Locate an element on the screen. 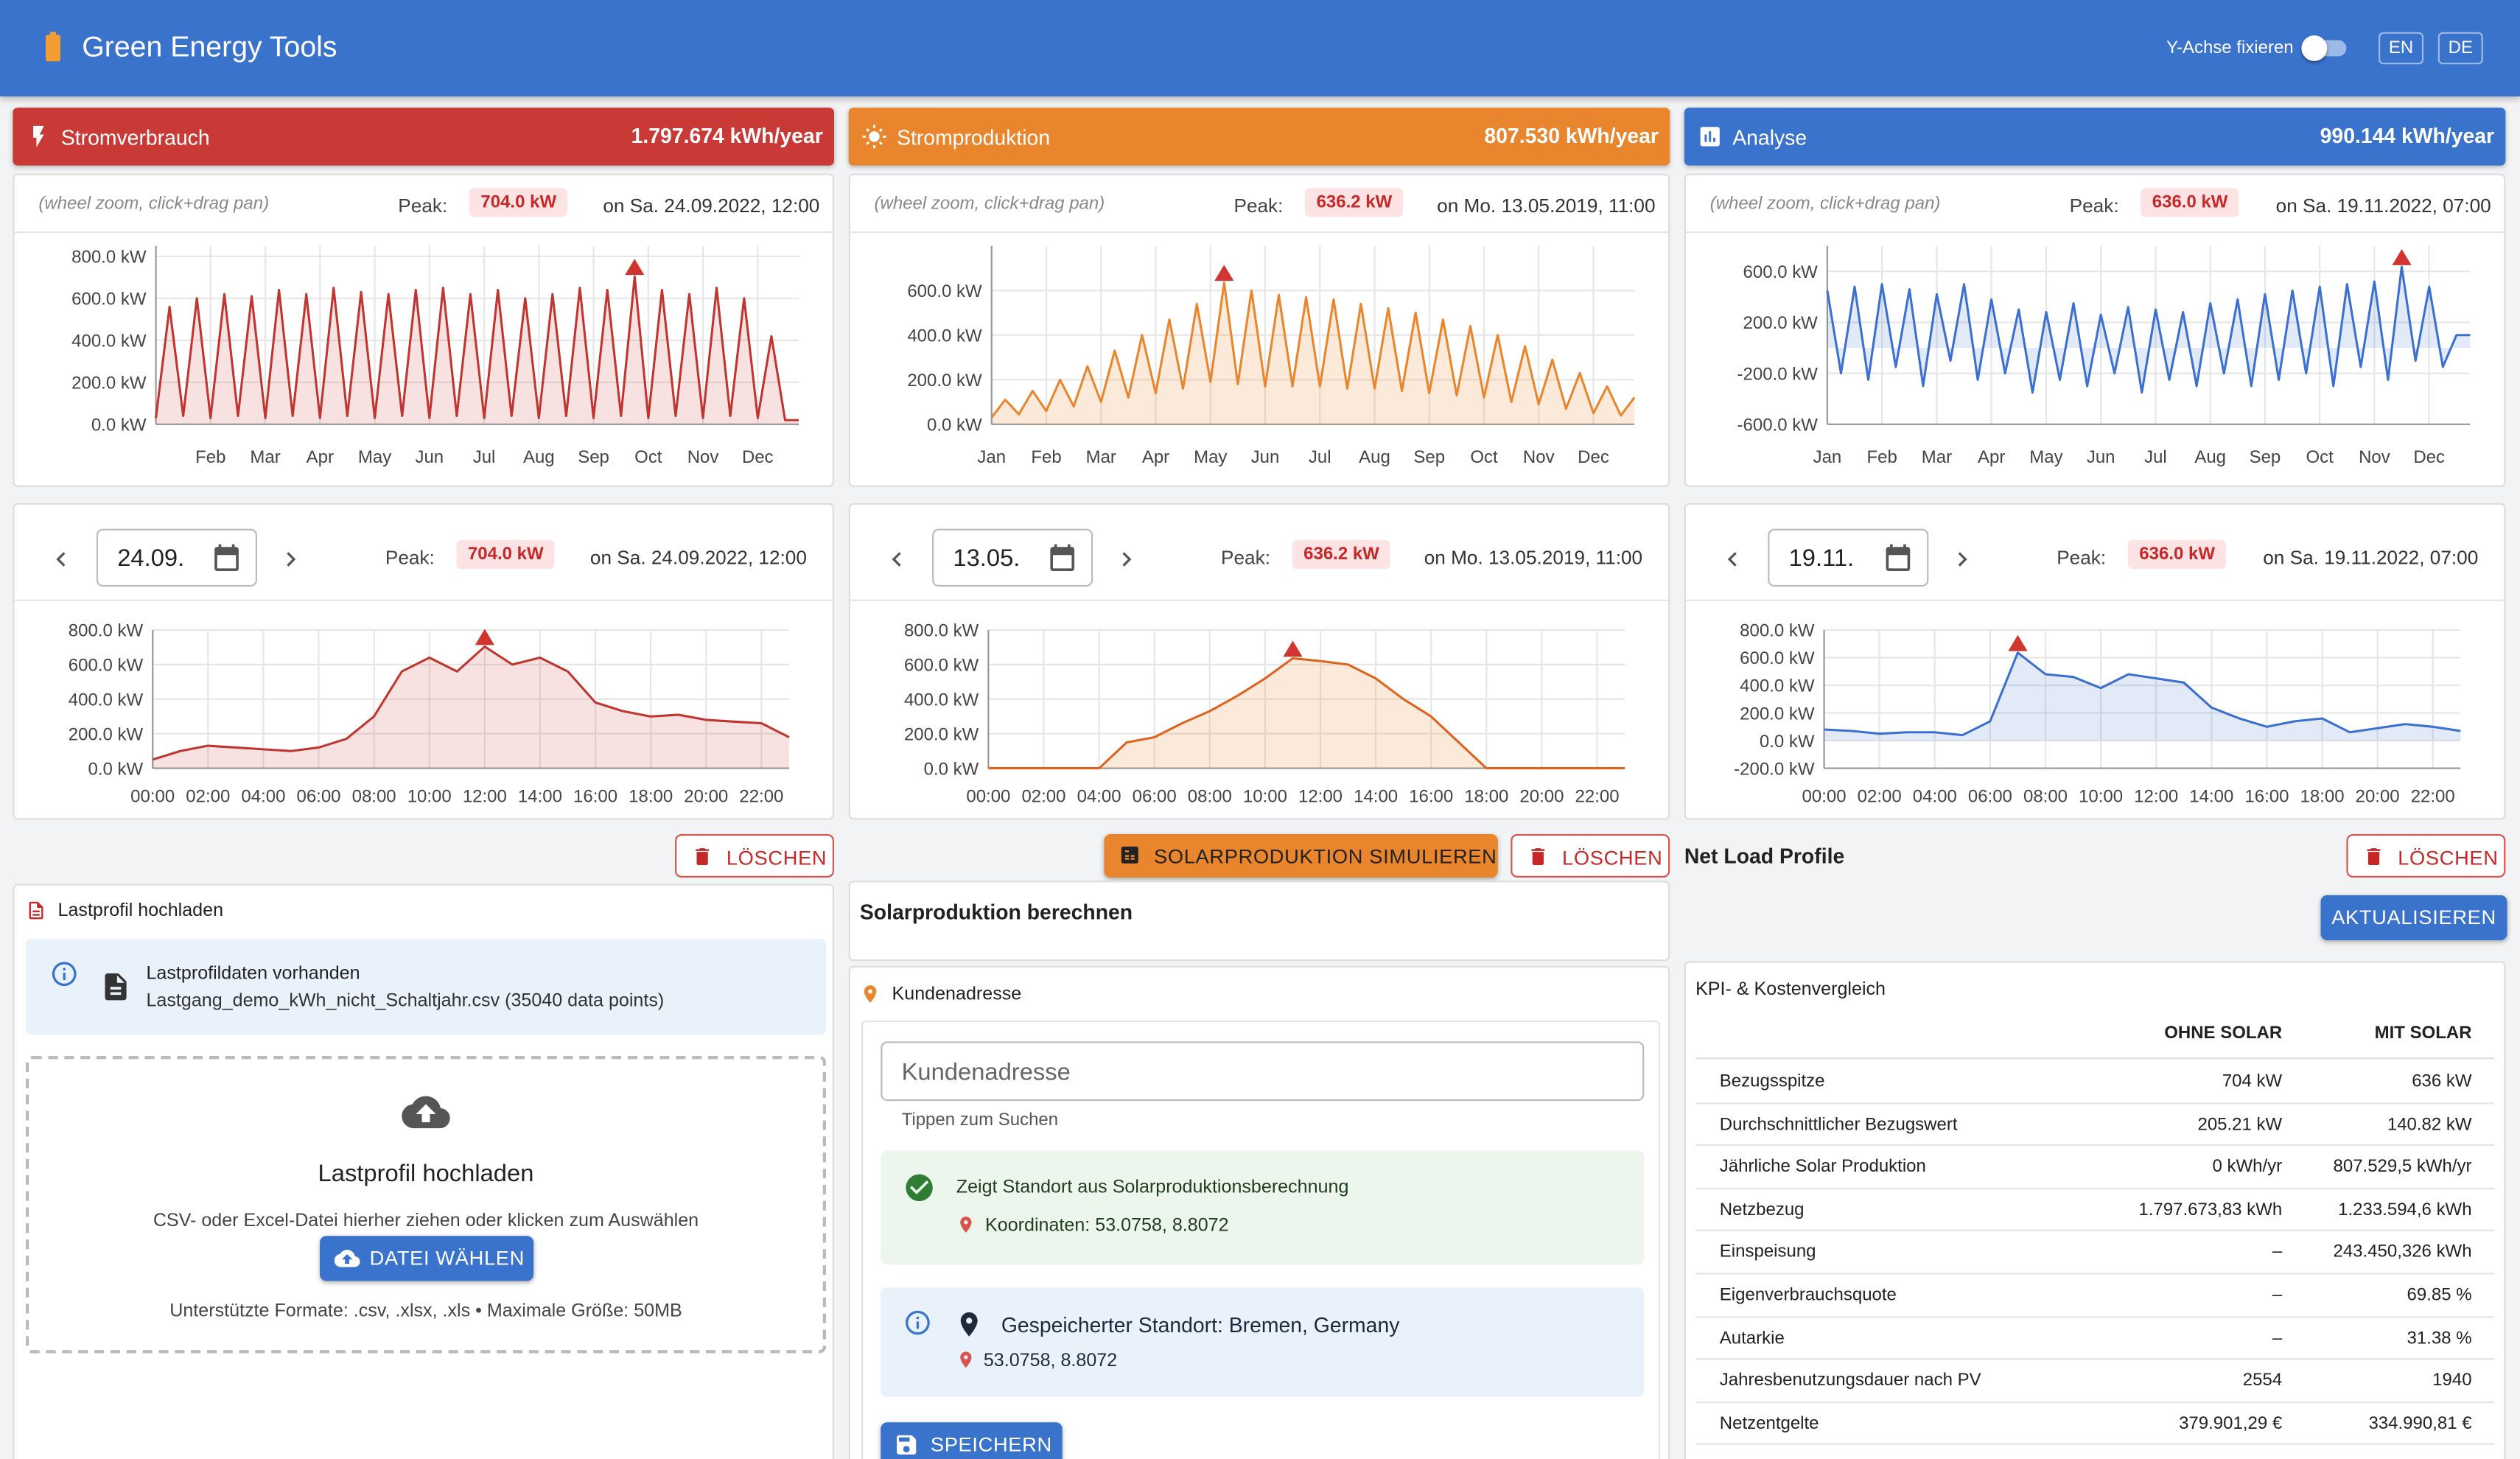  kpi-value: 2554 is located at coordinates (2262, 1381).